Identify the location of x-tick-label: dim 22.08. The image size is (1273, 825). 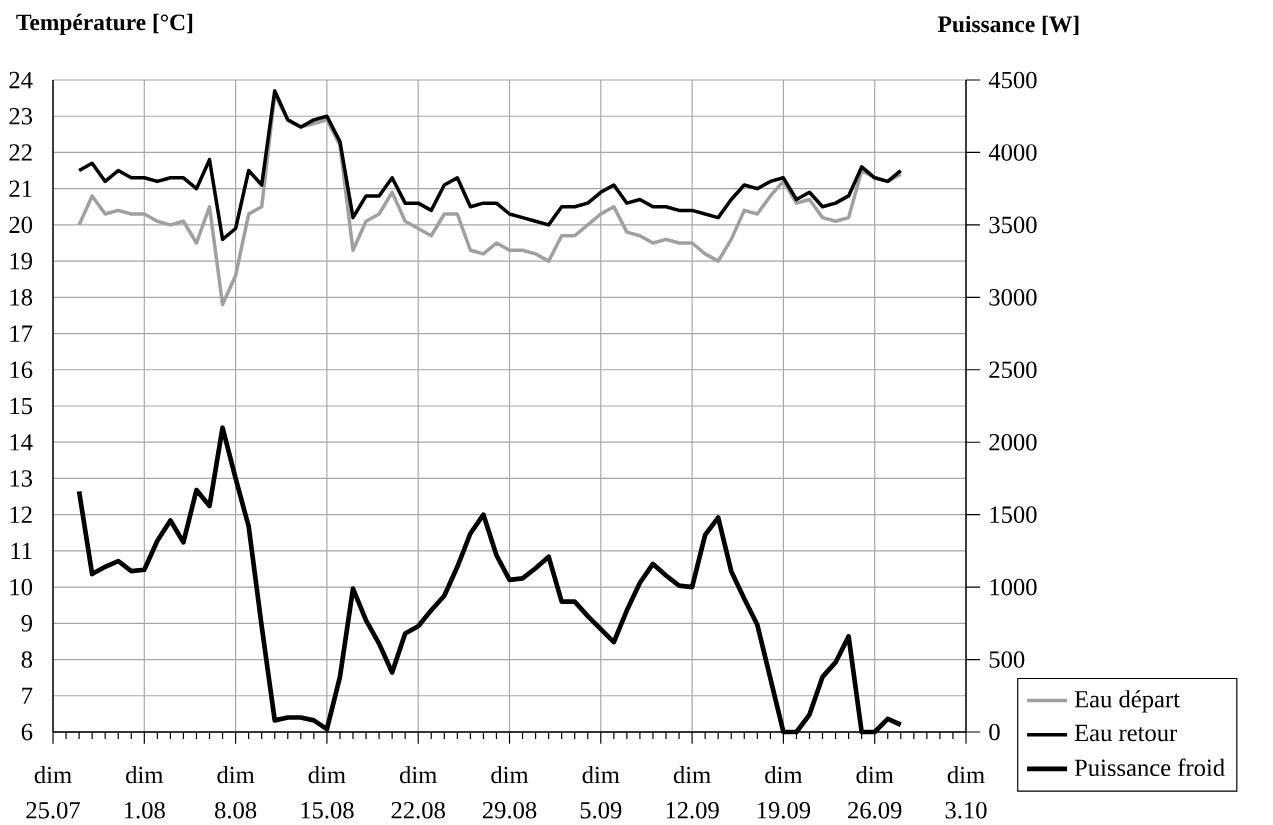
(418, 792).